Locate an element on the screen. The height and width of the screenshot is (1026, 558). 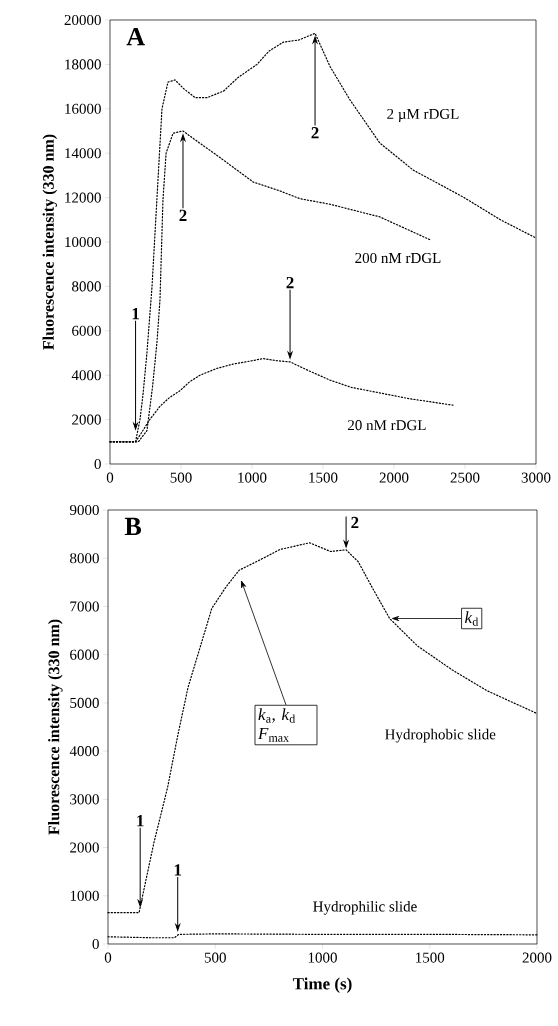
series-label: 200 nM rDGL is located at coordinates (398, 258).